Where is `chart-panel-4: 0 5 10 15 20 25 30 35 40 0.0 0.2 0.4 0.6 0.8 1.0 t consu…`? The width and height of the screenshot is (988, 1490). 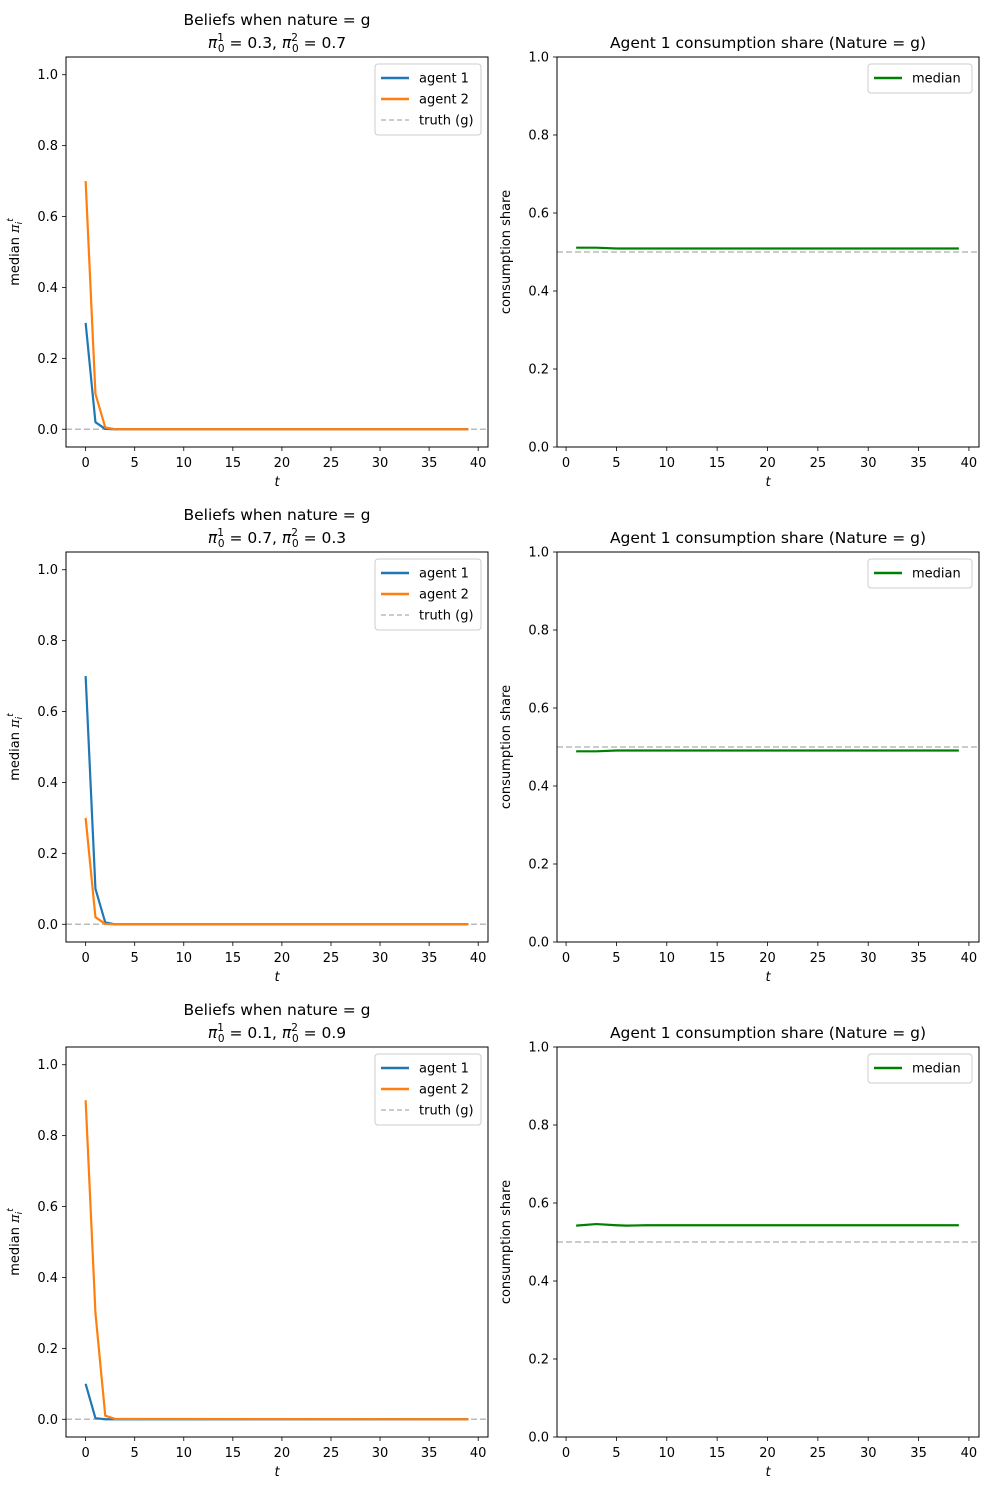 chart-panel-4: 0 5 10 15 20 25 30 35 40 0.0 0.2 0.4 0.6 0.8 1.0 t consu… is located at coordinates (739, 757).